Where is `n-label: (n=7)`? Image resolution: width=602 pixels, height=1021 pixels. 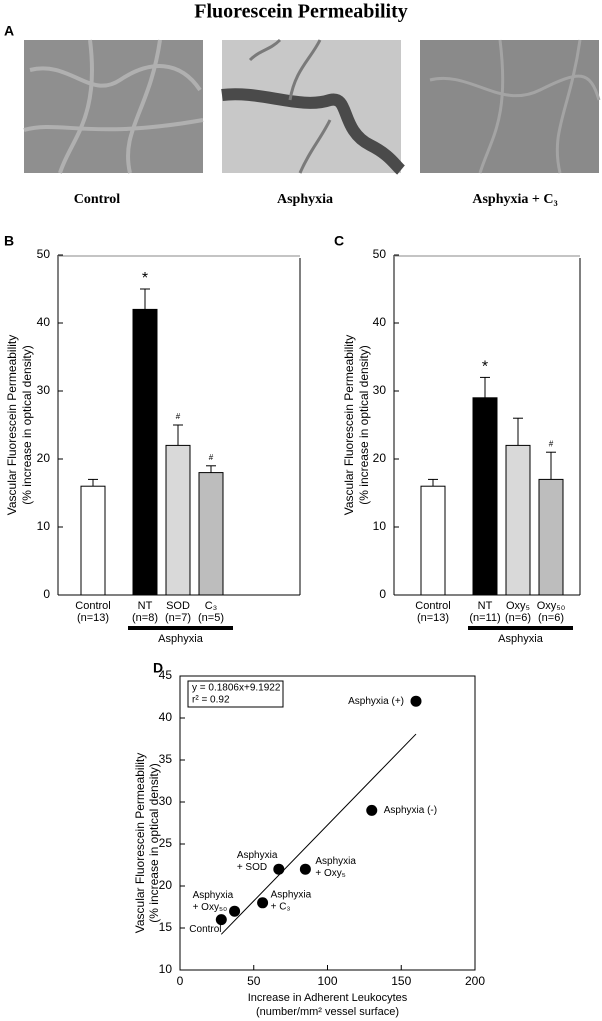 n-label: (n=7) is located at coordinates (178, 618).